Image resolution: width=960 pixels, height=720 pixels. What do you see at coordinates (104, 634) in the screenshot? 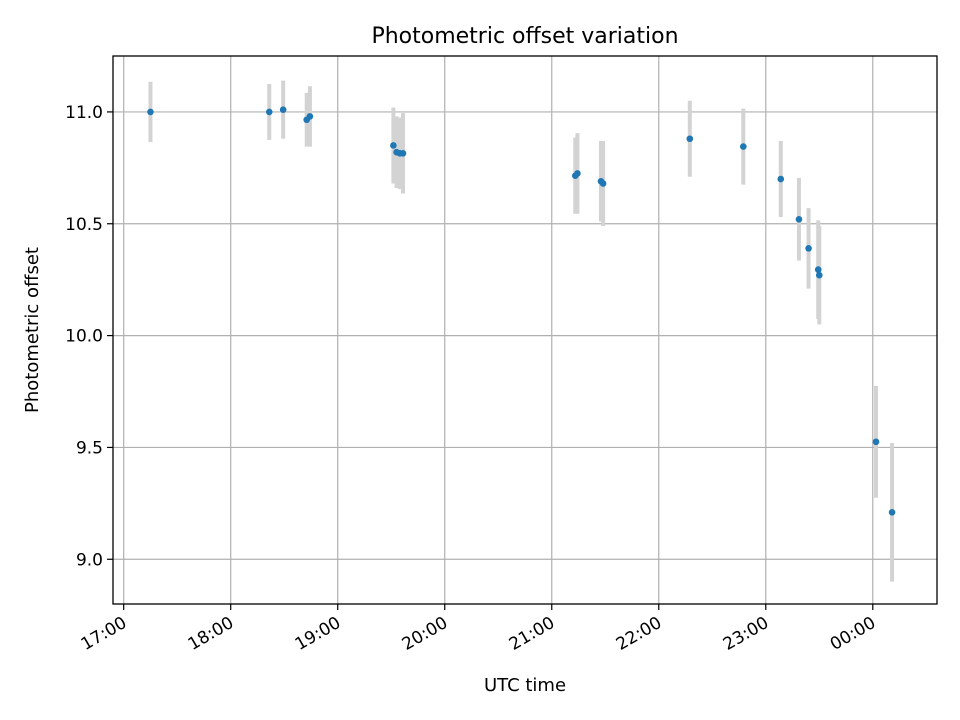
I see `x-tick-label: 17:00` at bounding box center [104, 634].